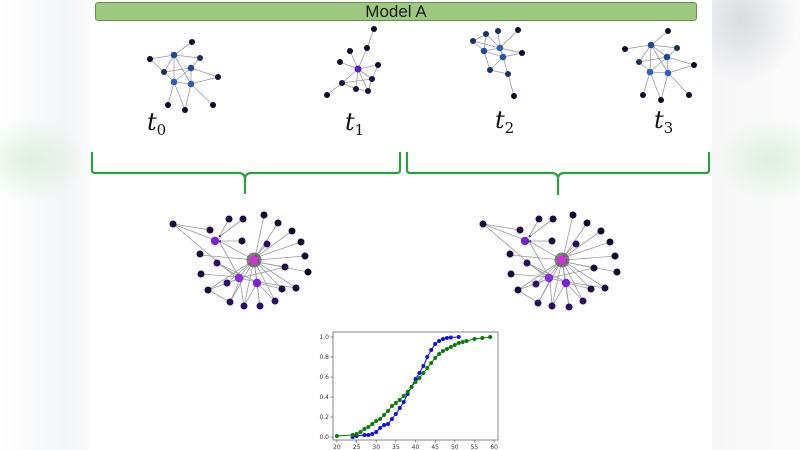  Describe the element at coordinates (326, 387) in the screenshot. I see `chart-y-axis: 0.0 0.2 0.4 0.6 0.8 1.0` at that location.